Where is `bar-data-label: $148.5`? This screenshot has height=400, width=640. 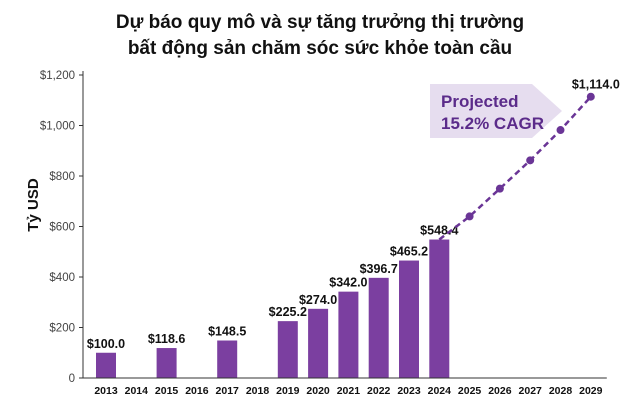 bar-data-label: $148.5 is located at coordinates (227, 332).